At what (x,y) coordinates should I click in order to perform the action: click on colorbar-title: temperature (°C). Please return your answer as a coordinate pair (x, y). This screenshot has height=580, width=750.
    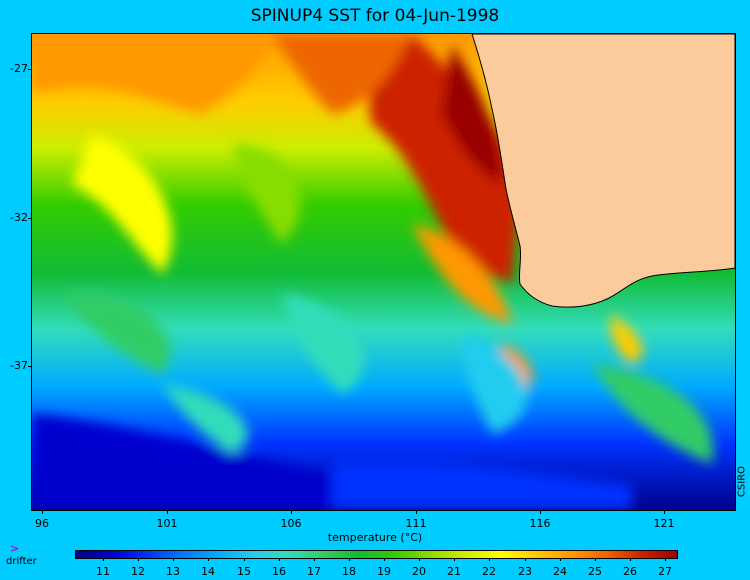
    Looking at the image, I should click on (375, 537).